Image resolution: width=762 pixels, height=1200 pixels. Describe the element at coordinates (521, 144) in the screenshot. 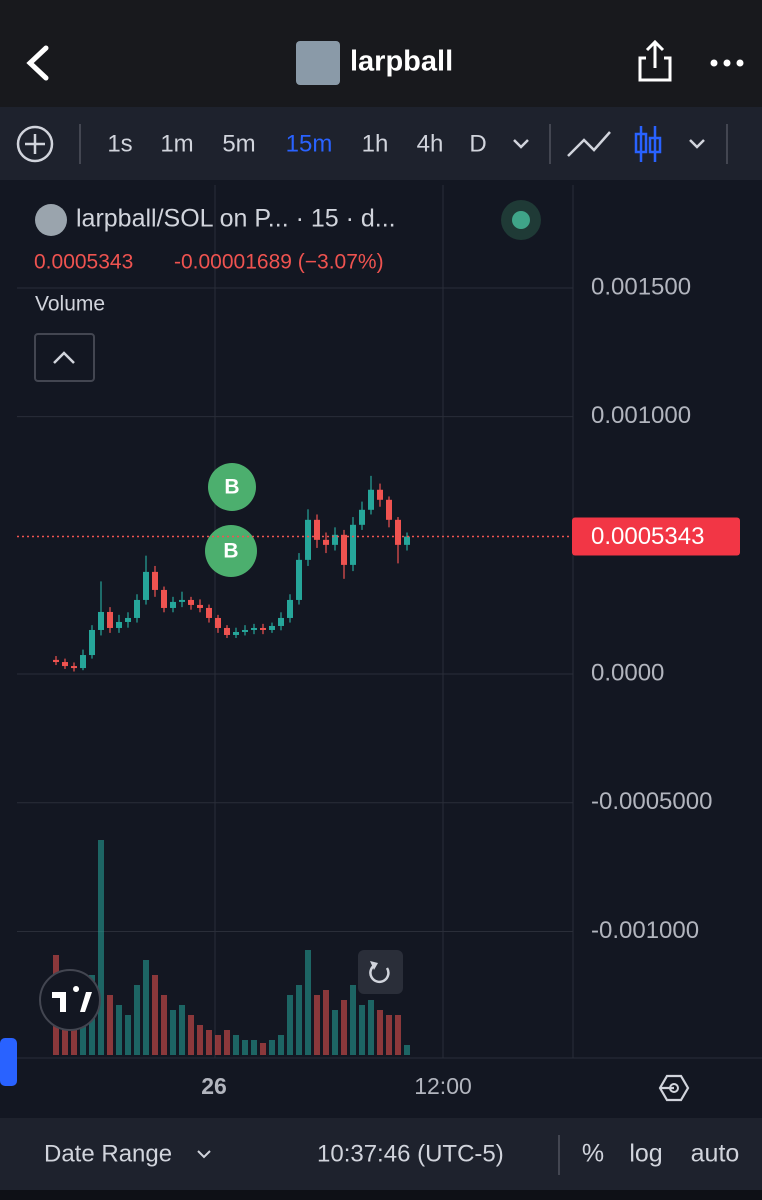

I see `timeframe-dropdown` at that location.